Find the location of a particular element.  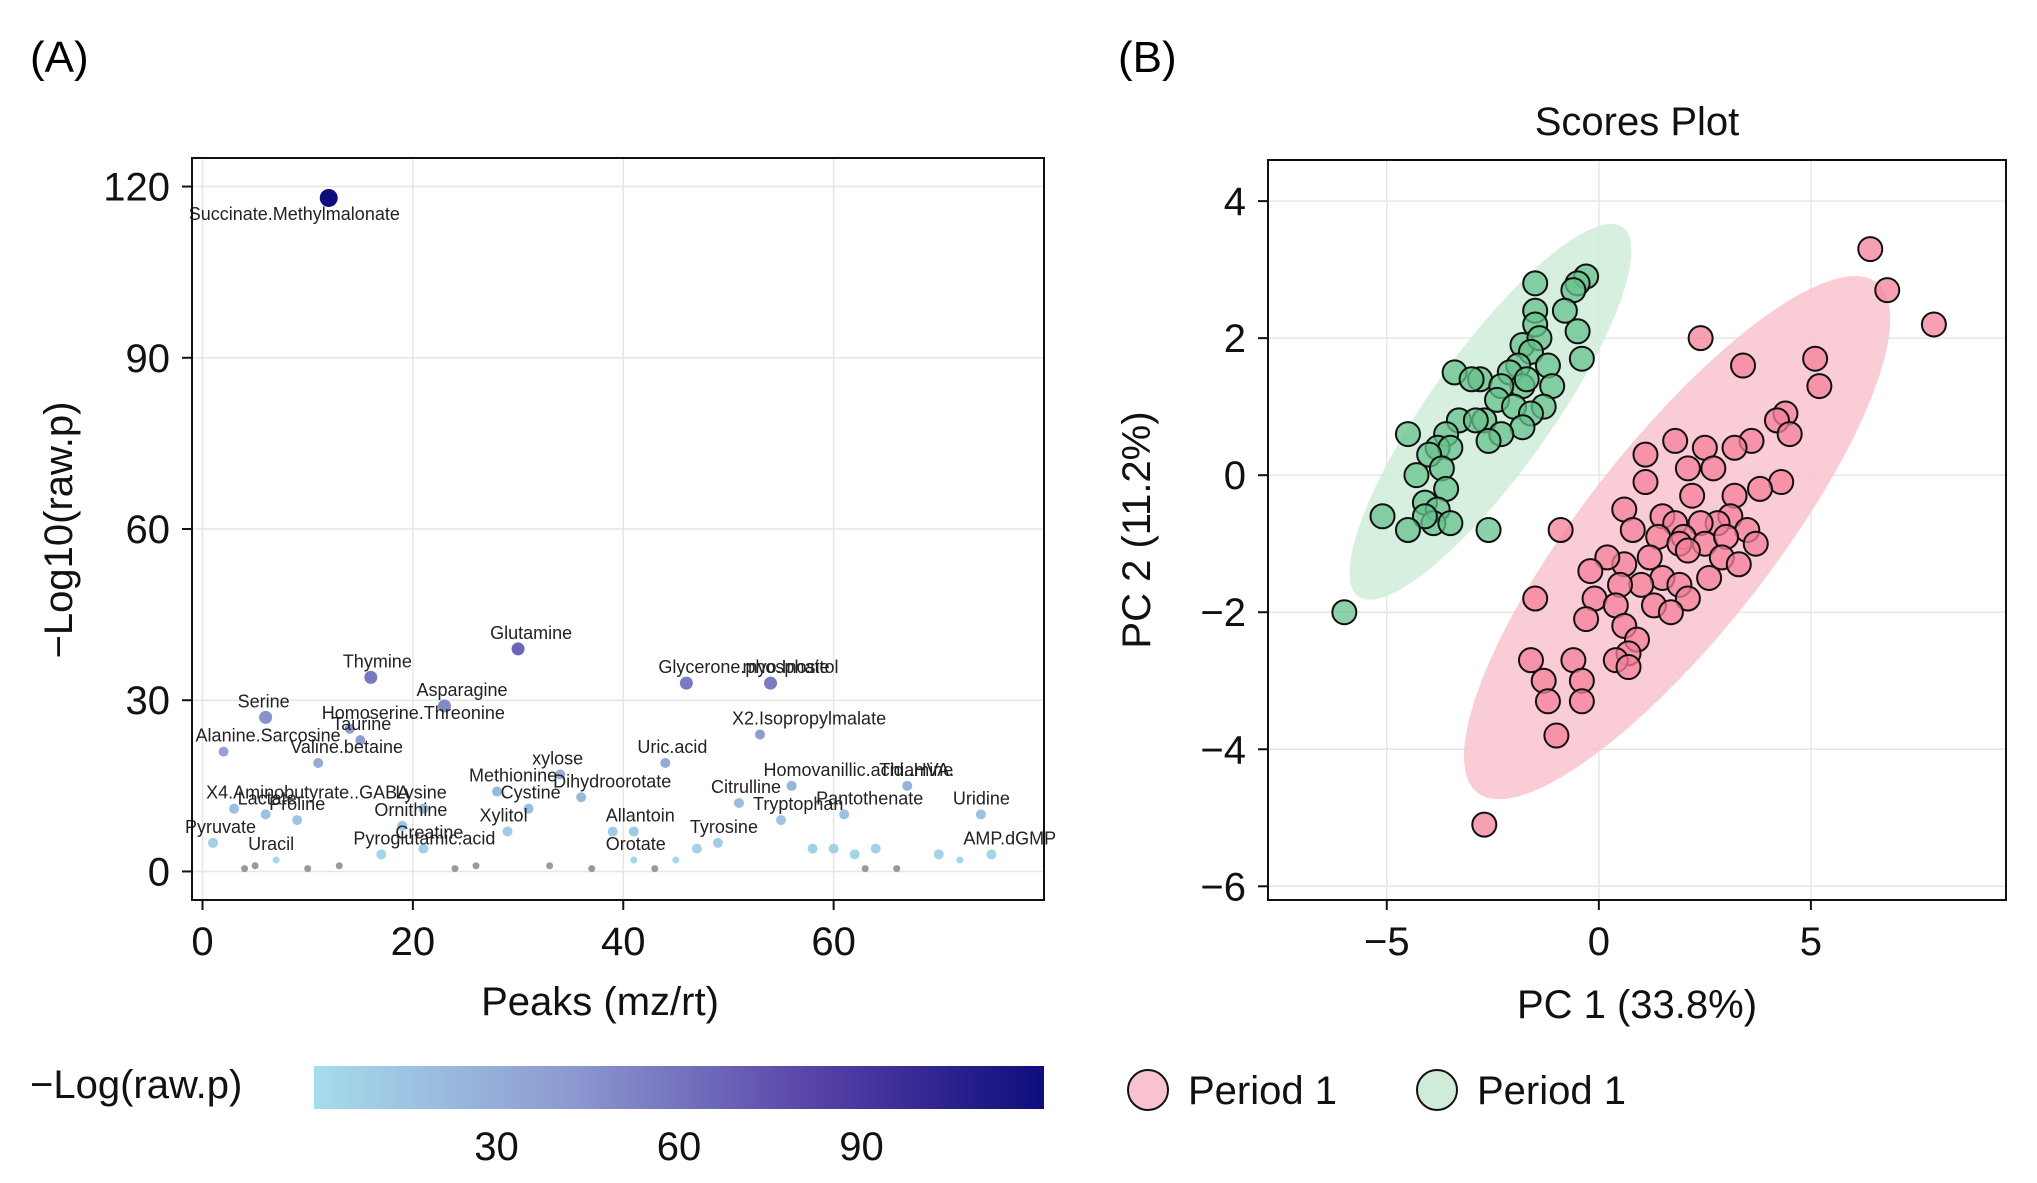

point-label: Proline is located at coordinates (297, 804).